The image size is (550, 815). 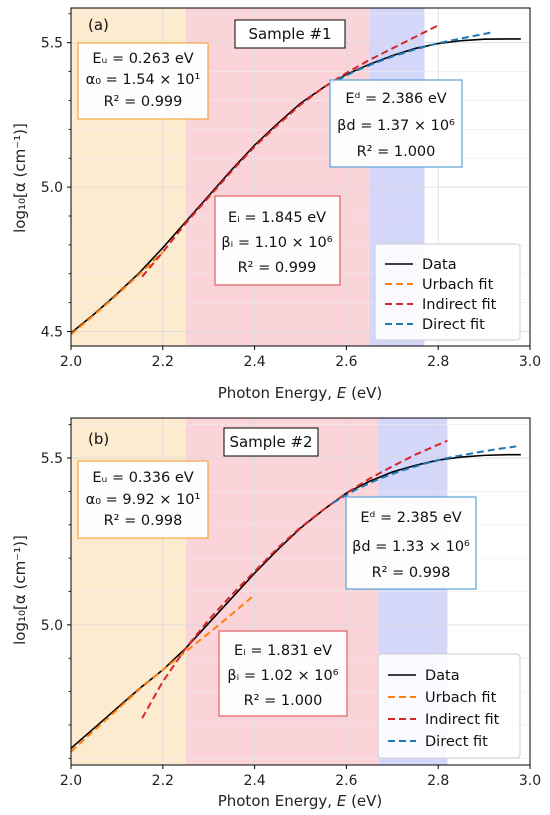 What do you see at coordinates (276, 243) in the screenshot?
I see `fit-parameter-text: βᵢ = 1.10 × 10⁶` at bounding box center [276, 243].